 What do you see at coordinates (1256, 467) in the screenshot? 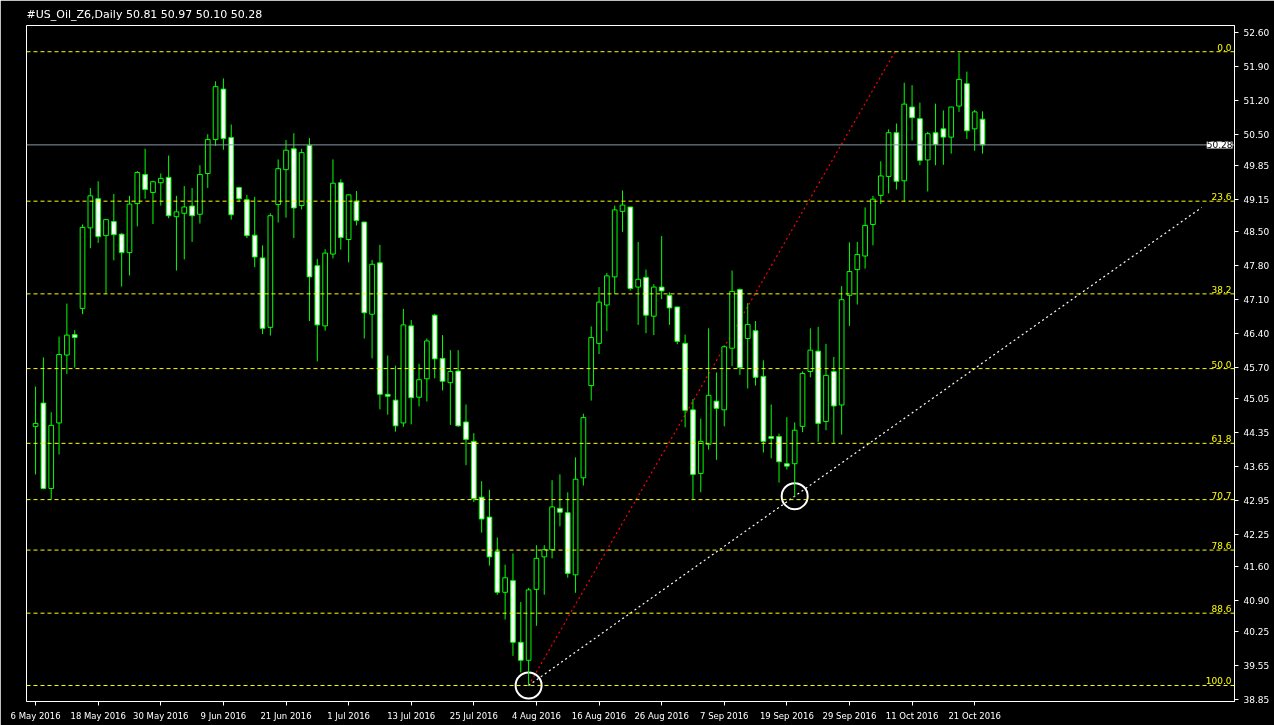
I see `y-tick-label: 43.65` at bounding box center [1256, 467].